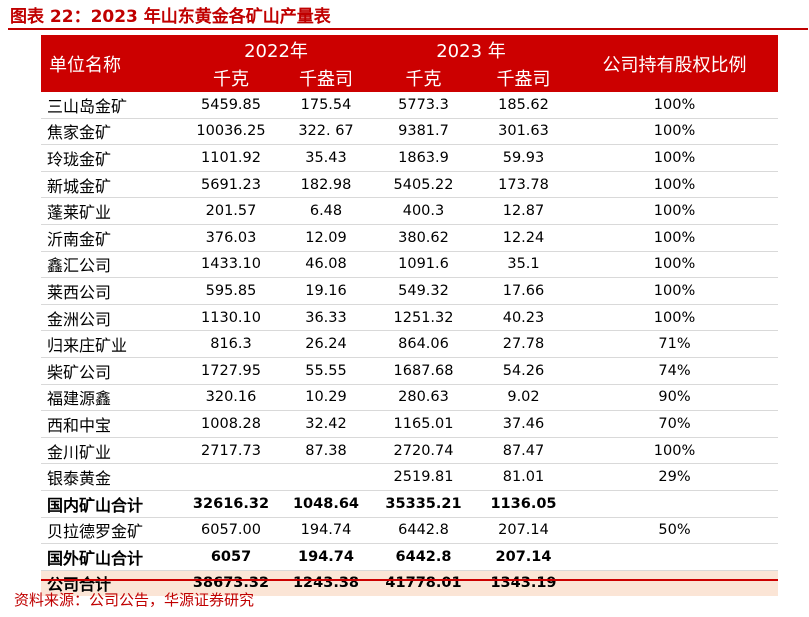  What do you see at coordinates (523, 238) in the screenshot?
I see `cell-koz-2023: 12.24` at bounding box center [523, 238].